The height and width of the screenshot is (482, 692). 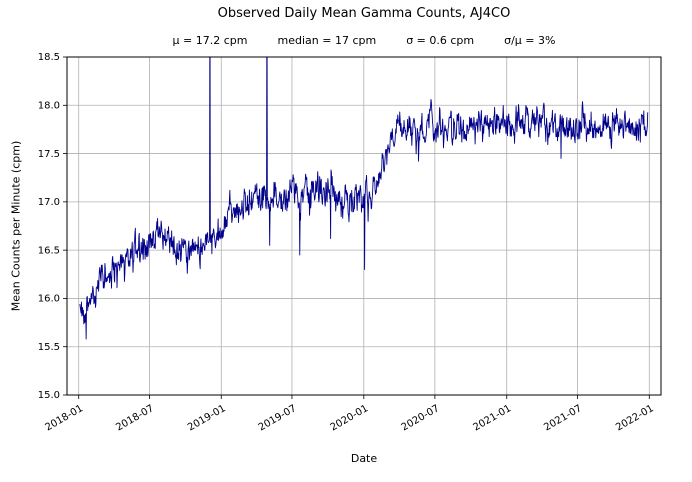 What do you see at coordinates (49, 105) in the screenshot?
I see `y-tick-label: 18.0` at bounding box center [49, 105].